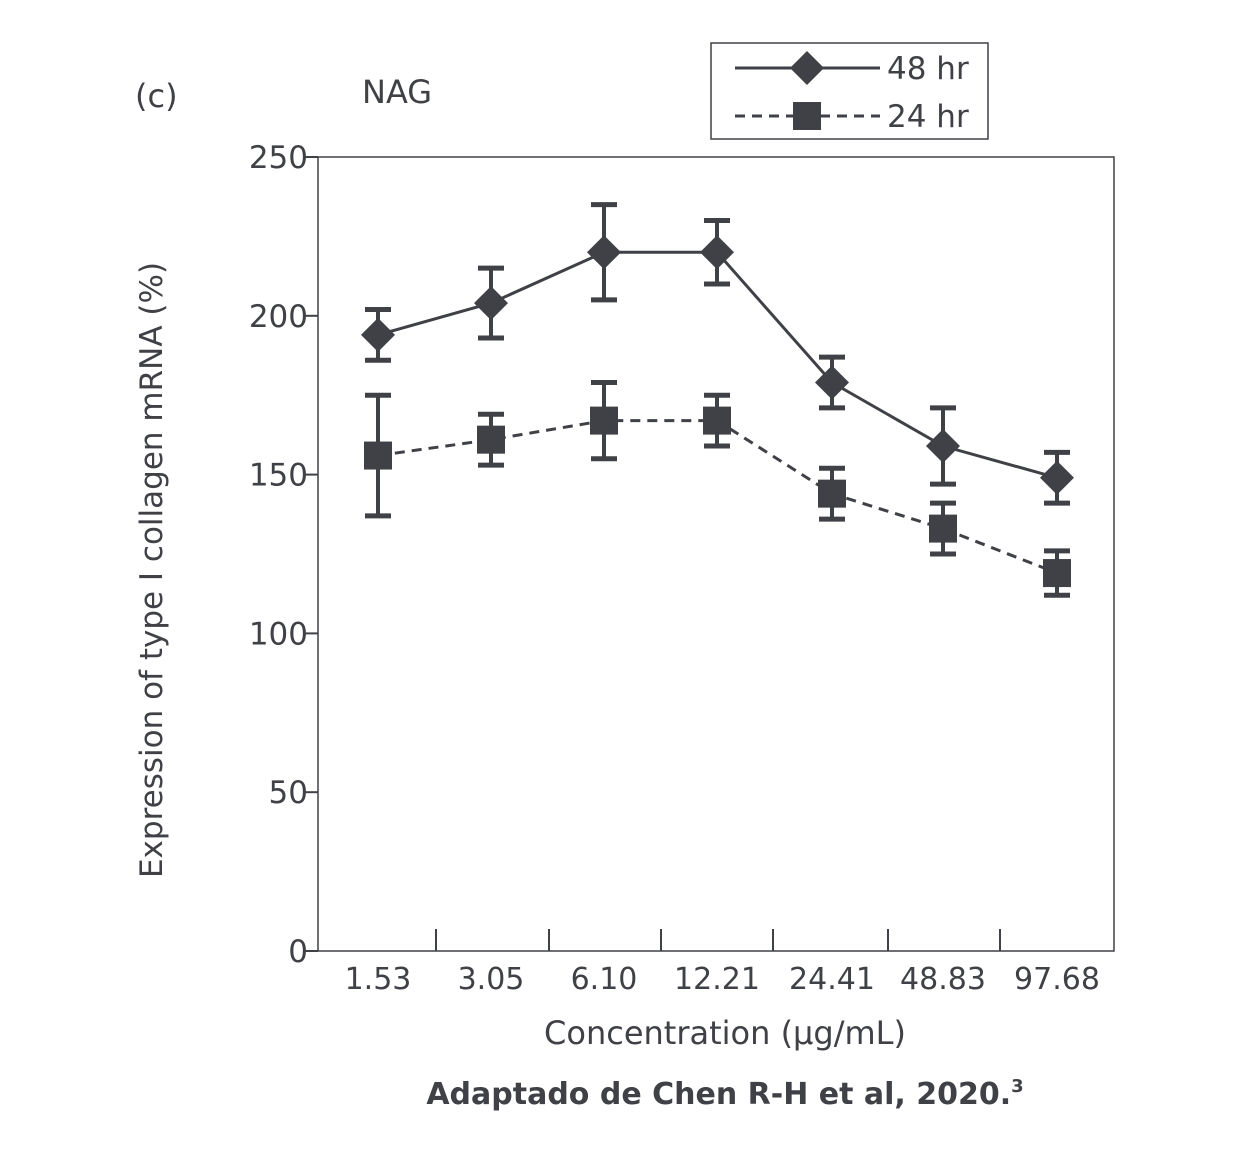  I want to click on x-tick-label: 97.68, so click(1057, 979).